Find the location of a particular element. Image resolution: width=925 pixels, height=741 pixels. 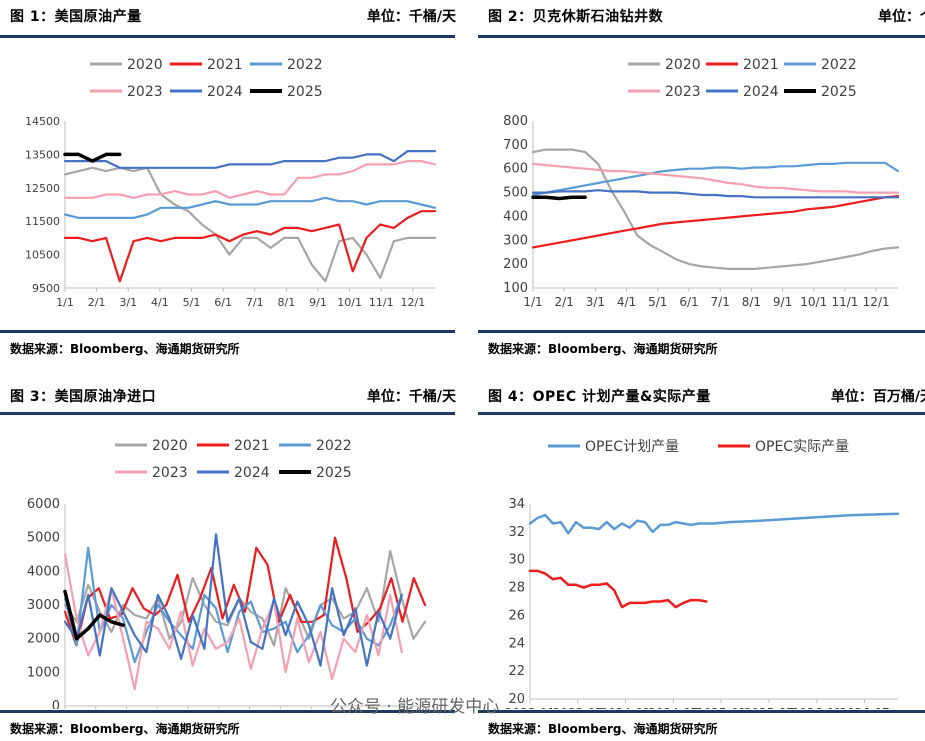

chart-title: 图 4：OPEC 计划产量&实际产量 is located at coordinates (599, 397).